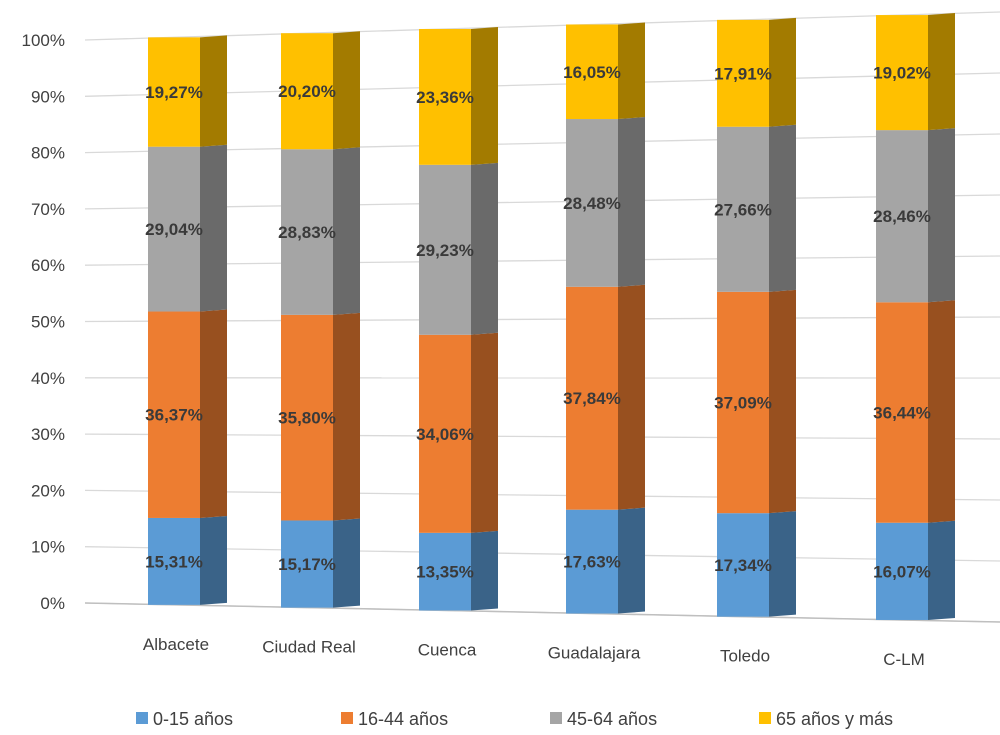  Describe the element at coordinates (52, 603) in the screenshot. I see `y-tick-label: 0%` at that location.